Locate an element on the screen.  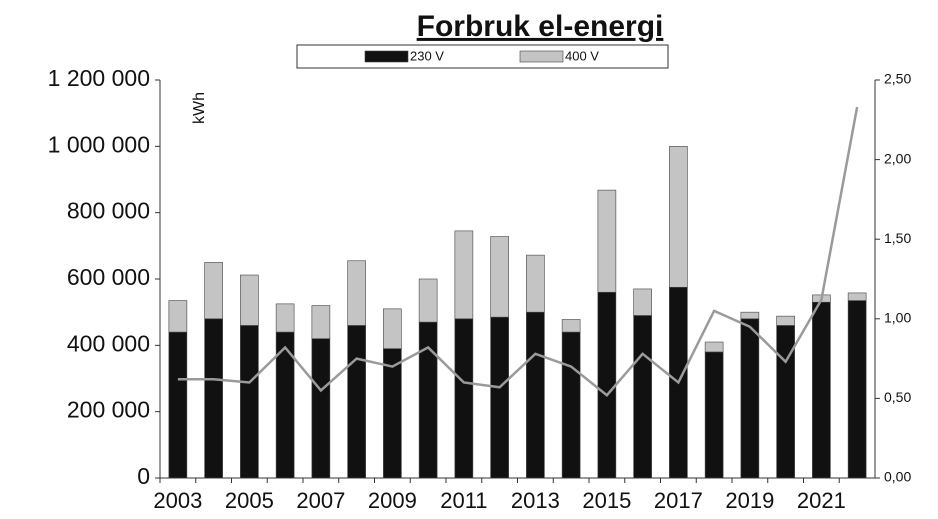
x-tick-label: 2021 is located at coordinates (821, 500).